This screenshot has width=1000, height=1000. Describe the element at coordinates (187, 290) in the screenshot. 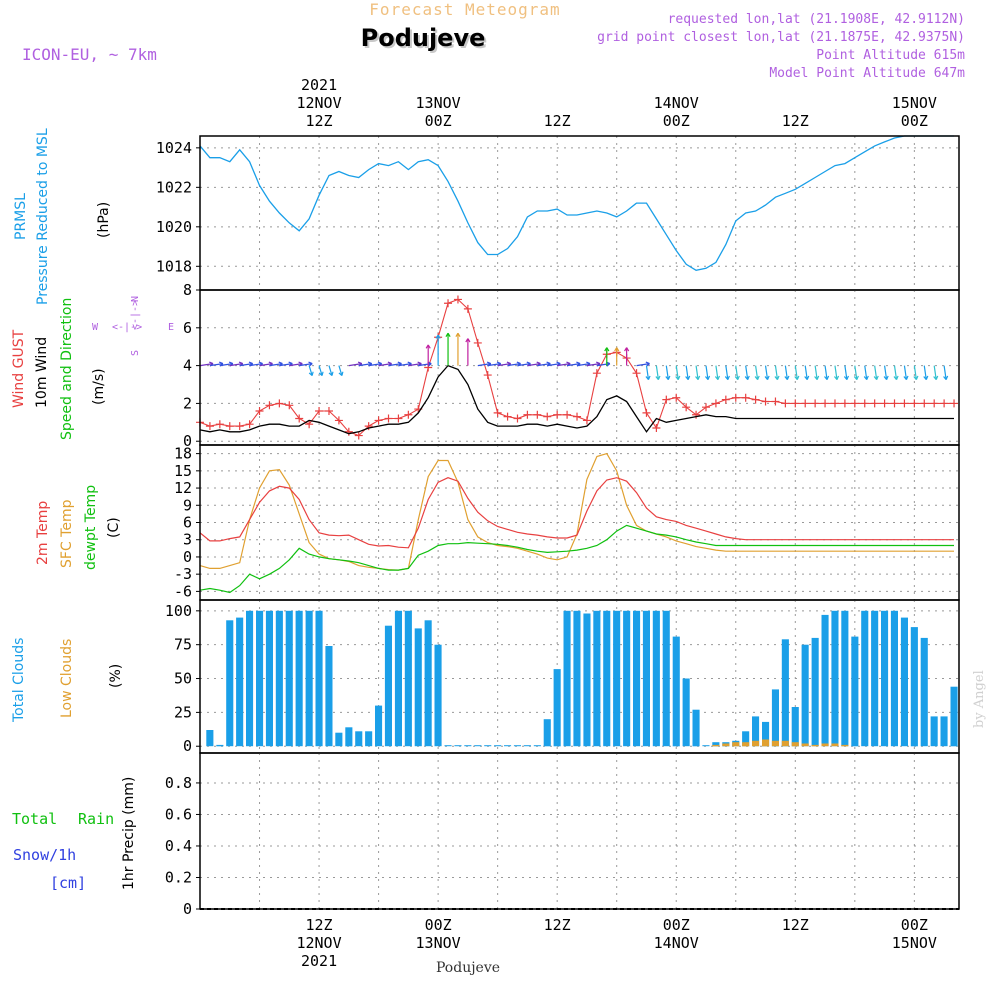

I see `y-tick-label: 8` at that location.